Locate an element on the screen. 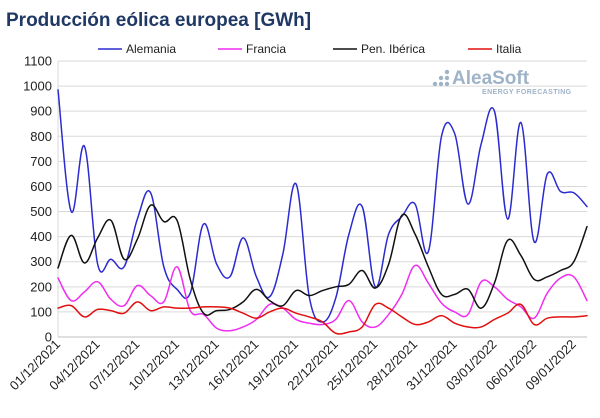 Image resolution: width=600 pixels, height=418 pixels. legend: Alemania Francia Pen. Ibérica Italia is located at coordinates (310, 49).